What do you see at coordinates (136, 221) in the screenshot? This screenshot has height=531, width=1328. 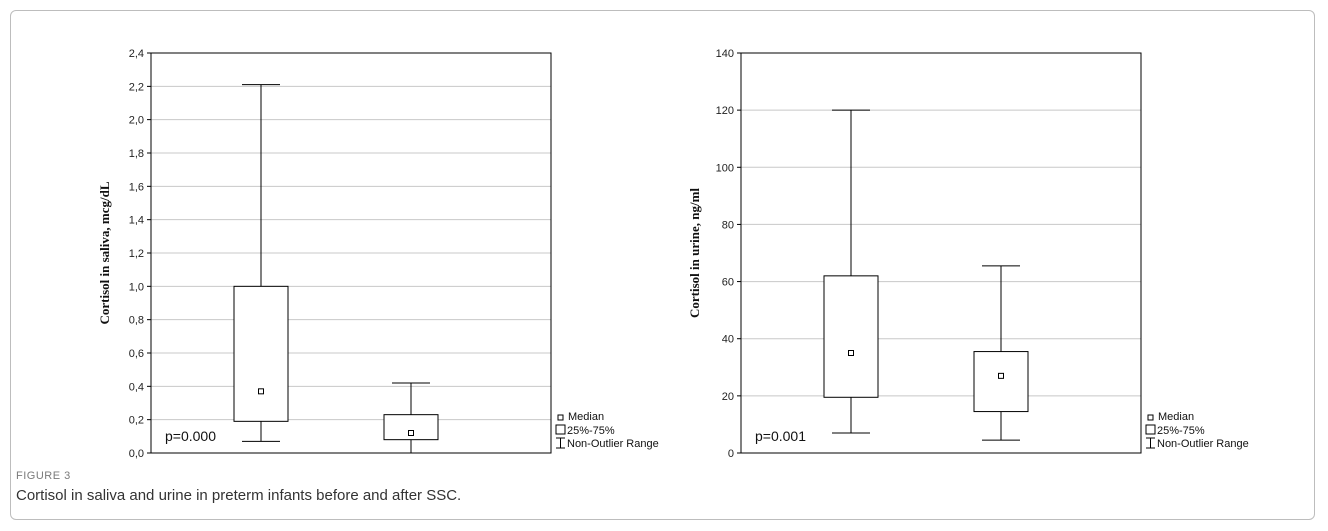 I see `y-tick-label: 1,4` at bounding box center [136, 221].